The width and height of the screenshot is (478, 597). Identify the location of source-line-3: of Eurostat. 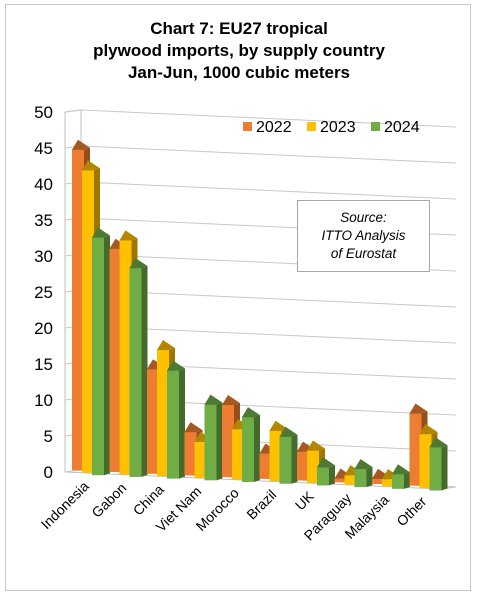
(363, 253).